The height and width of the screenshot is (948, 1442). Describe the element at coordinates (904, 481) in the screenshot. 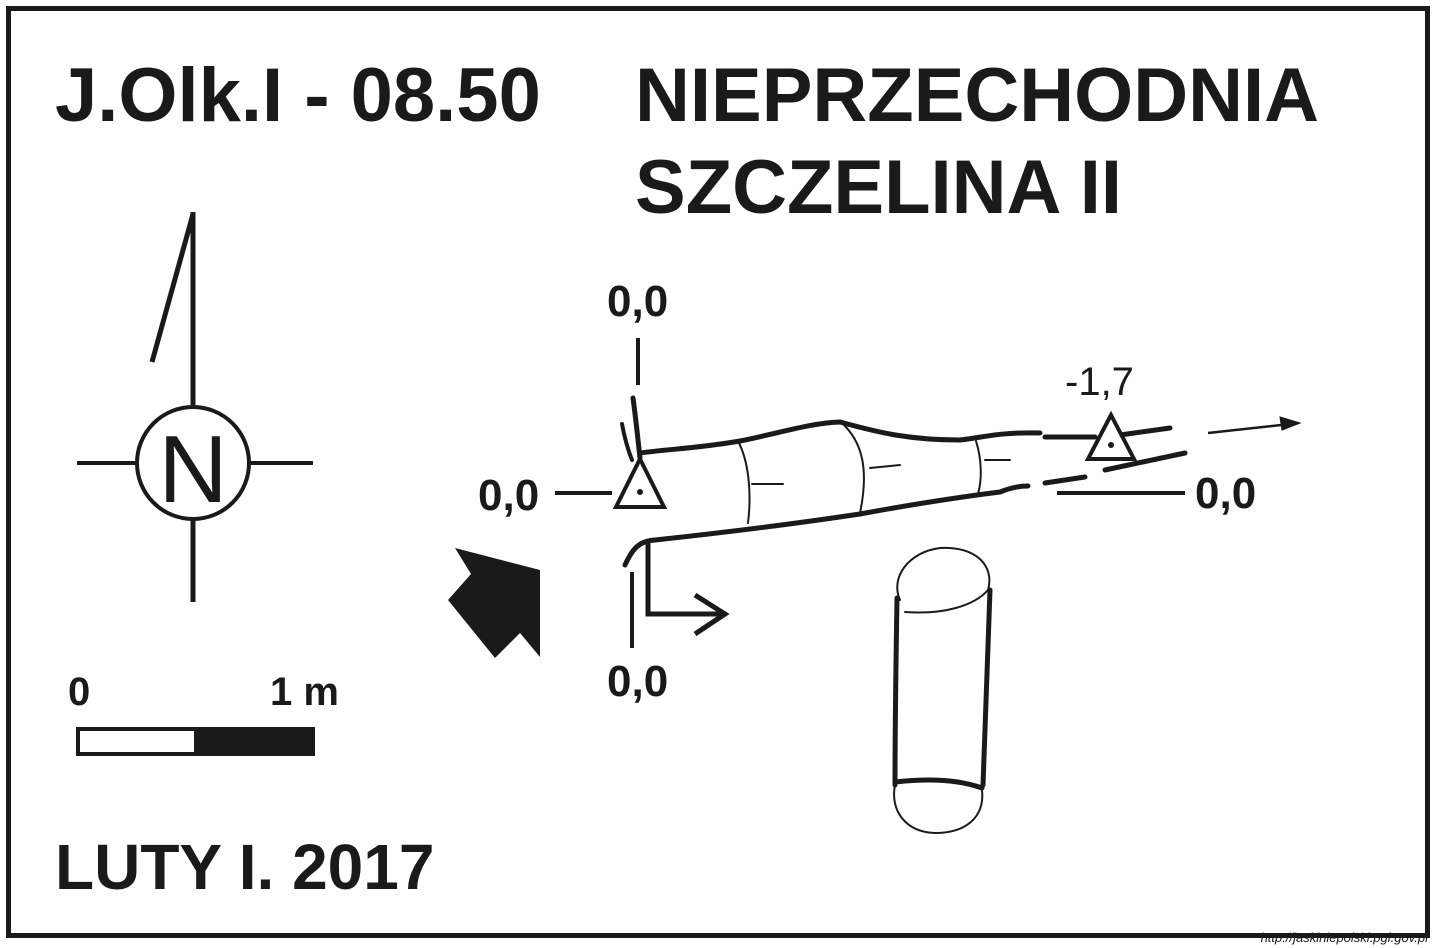

I see `cave-passage-outline` at that location.